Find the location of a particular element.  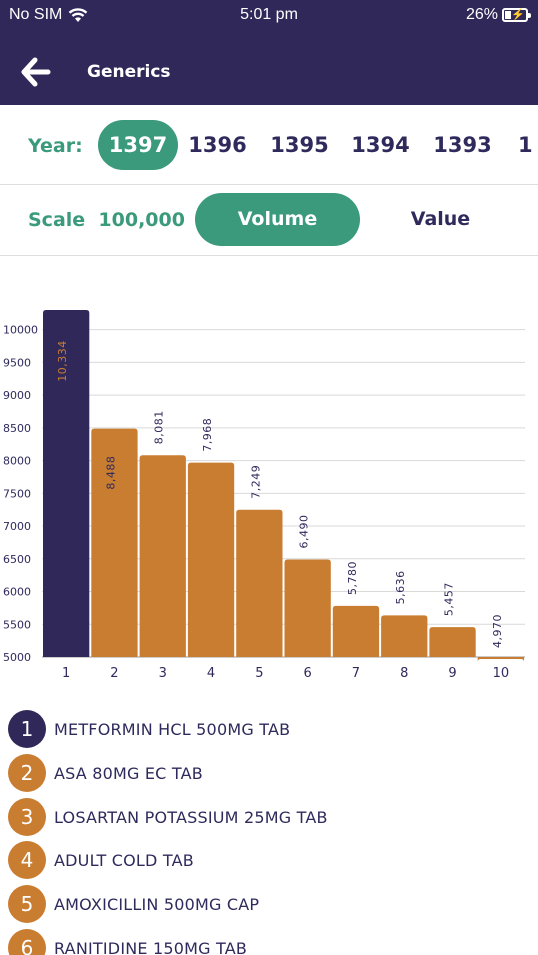

legend-label: ASA 80MG EC TAB is located at coordinates (128, 773).